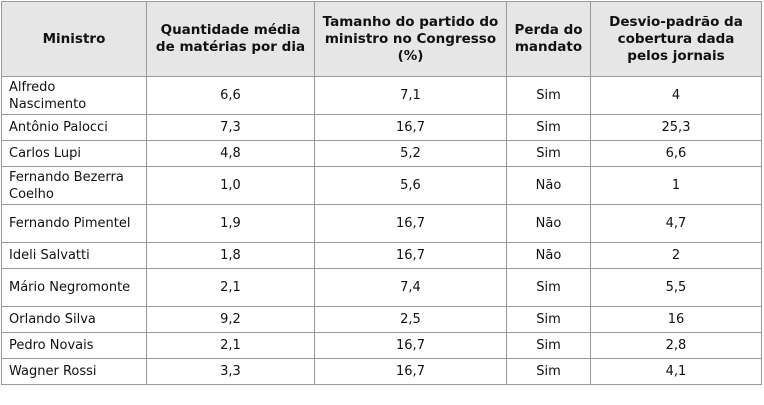 The width and height of the screenshot is (764, 405). What do you see at coordinates (230, 255) in the screenshot?
I see `table-cell: 1,8` at bounding box center [230, 255].